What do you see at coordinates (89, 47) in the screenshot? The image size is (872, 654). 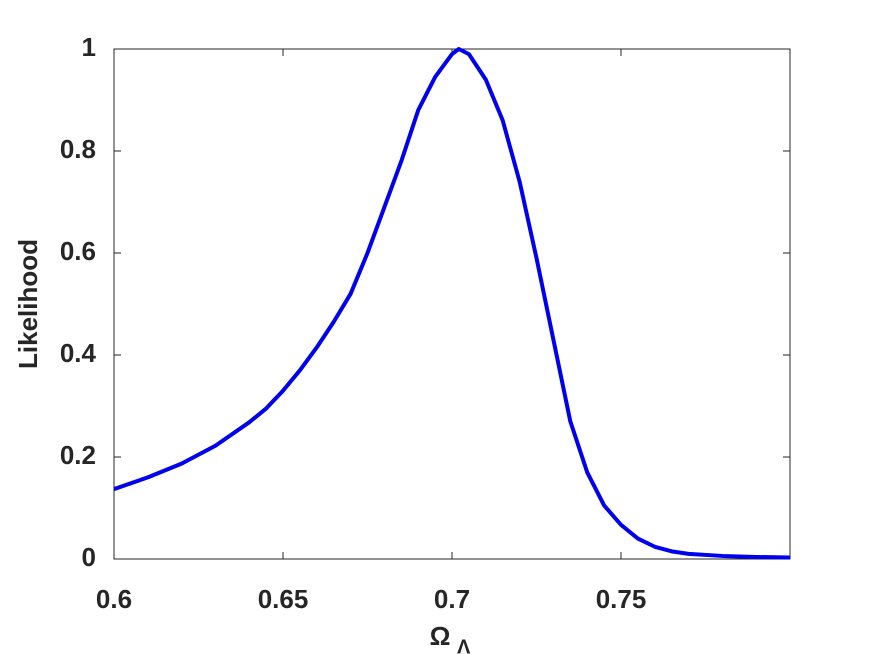 I see `y-tick-label: 1` at bounding box center [89, 47].